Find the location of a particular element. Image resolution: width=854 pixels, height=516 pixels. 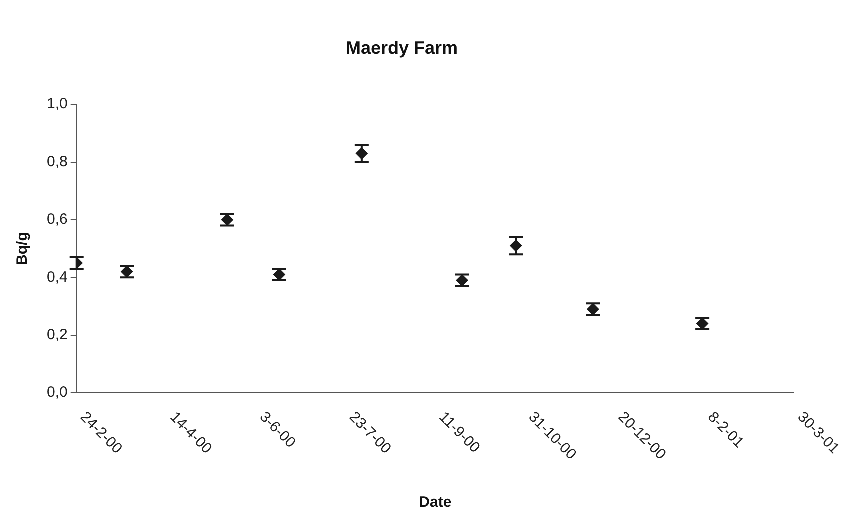

y-tick-label: 0,2 is located at coordinates (57, 335).